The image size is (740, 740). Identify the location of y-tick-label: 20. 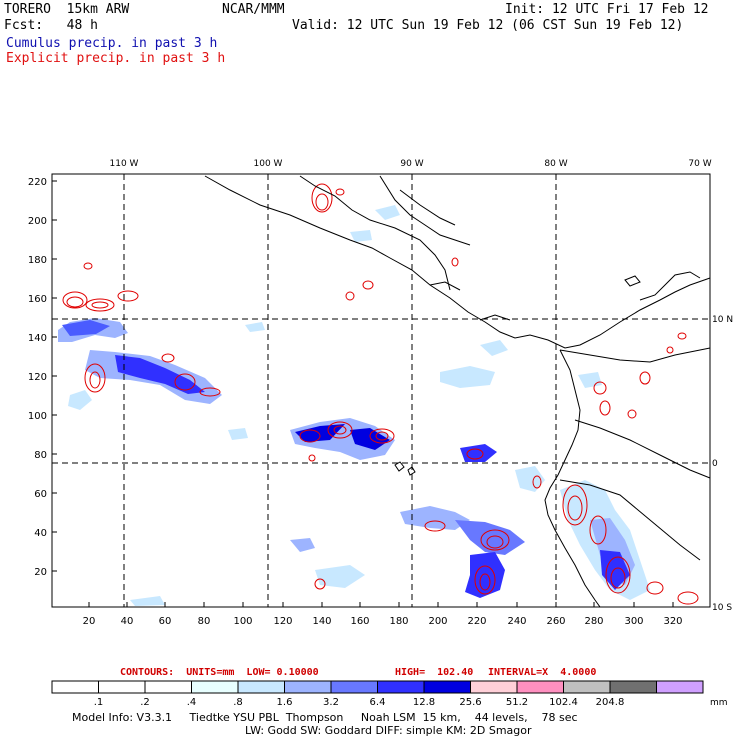
(40, 572).